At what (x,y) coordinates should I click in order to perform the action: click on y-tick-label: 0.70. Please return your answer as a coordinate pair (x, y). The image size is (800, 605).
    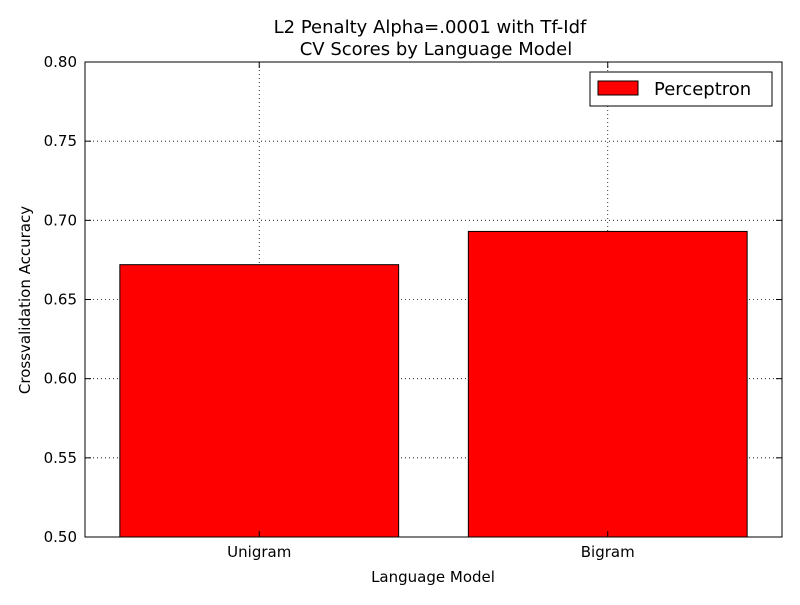
    Looking at the image, I should click on (60, 220).